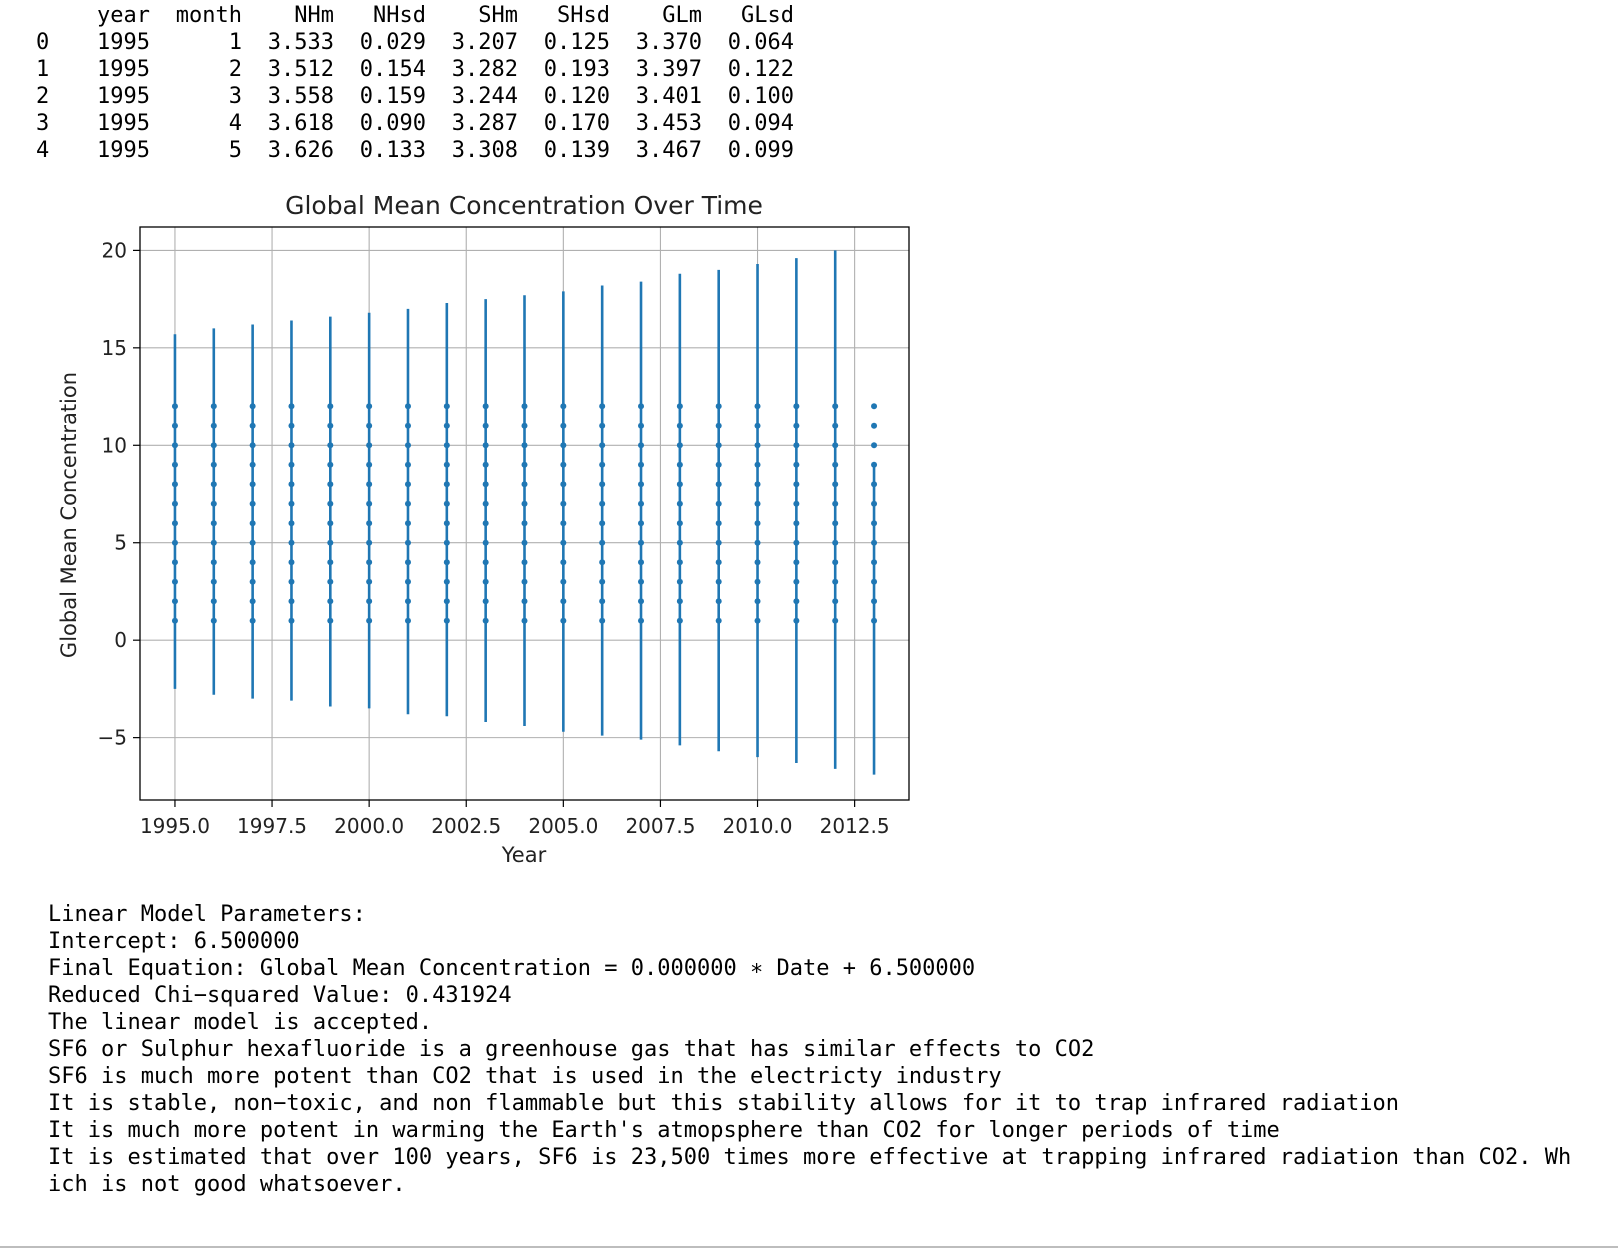 This screenshot has height=1250, width=1618. I want to click on output-line: Reduced Chi−squared Value: 0.431924, so click(280, 995).